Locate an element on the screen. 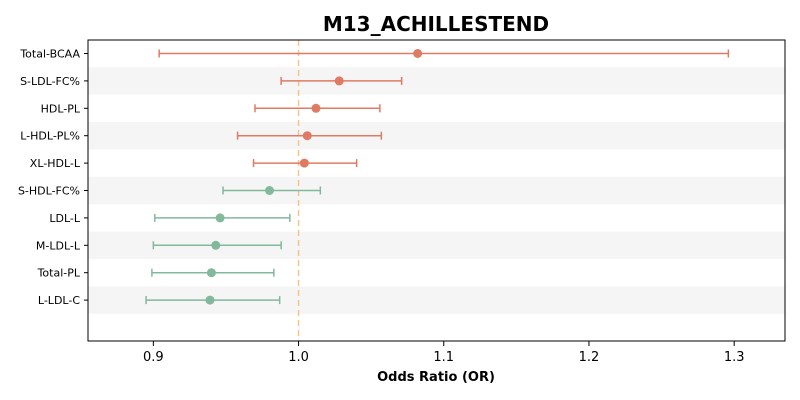 Image resolution: width=800 pixels, height=400 pixels. y-tick-label: Total-PL is located at coordinates (59, 273).